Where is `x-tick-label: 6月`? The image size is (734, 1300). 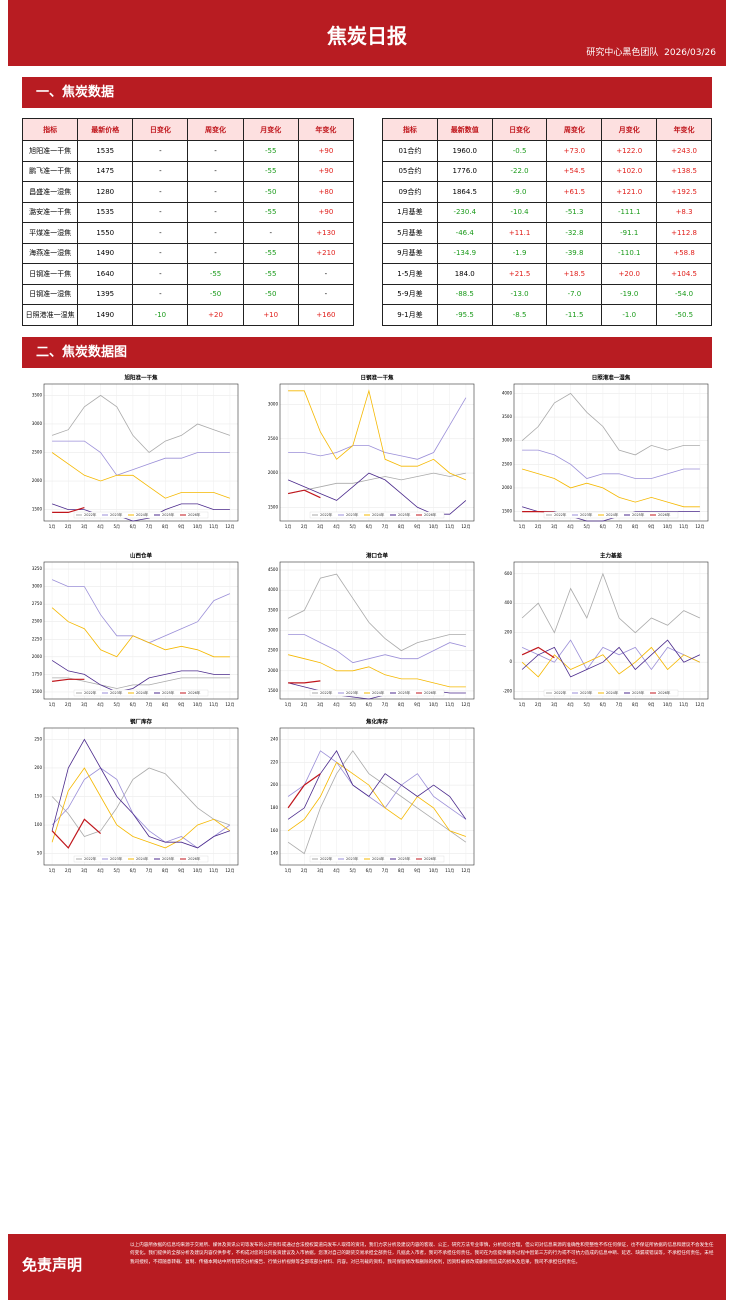
x-tick-label: 6月 is located at coordinates (133, 526).